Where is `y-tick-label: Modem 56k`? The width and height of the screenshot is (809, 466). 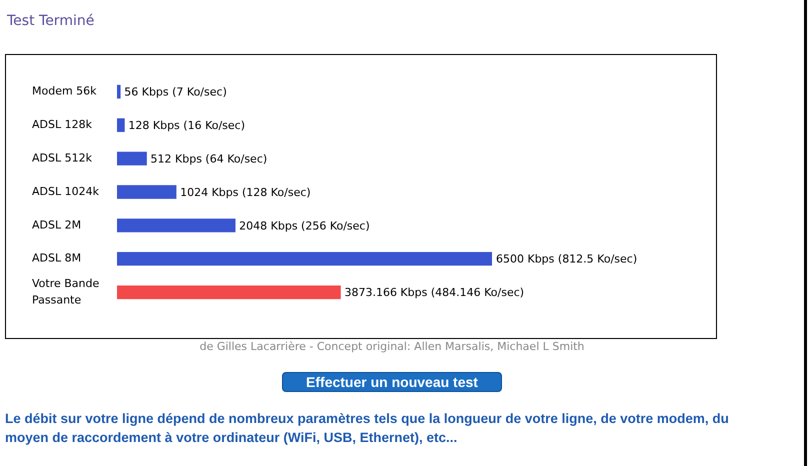
y-tick-label: Modem 56k is located at coordinates (65, 91).